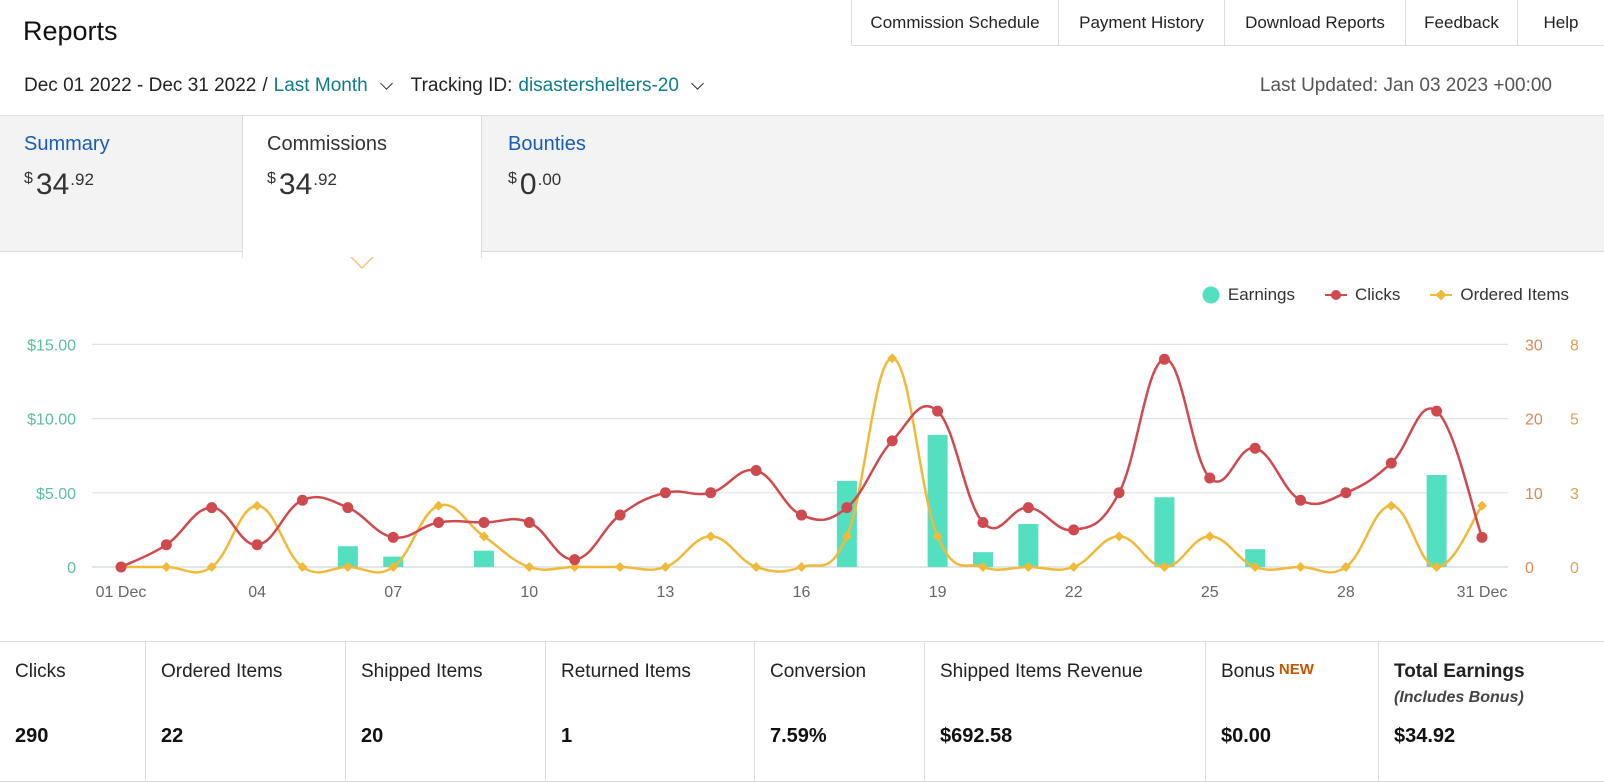 This screenshot has width=1604, height=782. I want to click on legend-label: Clicks, so click(1378, 294).